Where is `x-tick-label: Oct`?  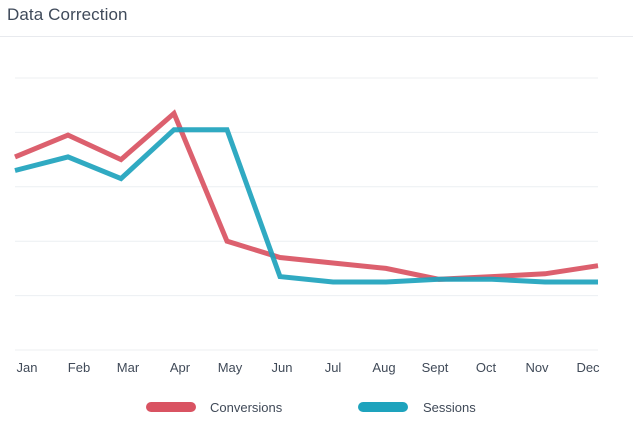 x-tick-label: Oct is located at coordinates (486, 367).